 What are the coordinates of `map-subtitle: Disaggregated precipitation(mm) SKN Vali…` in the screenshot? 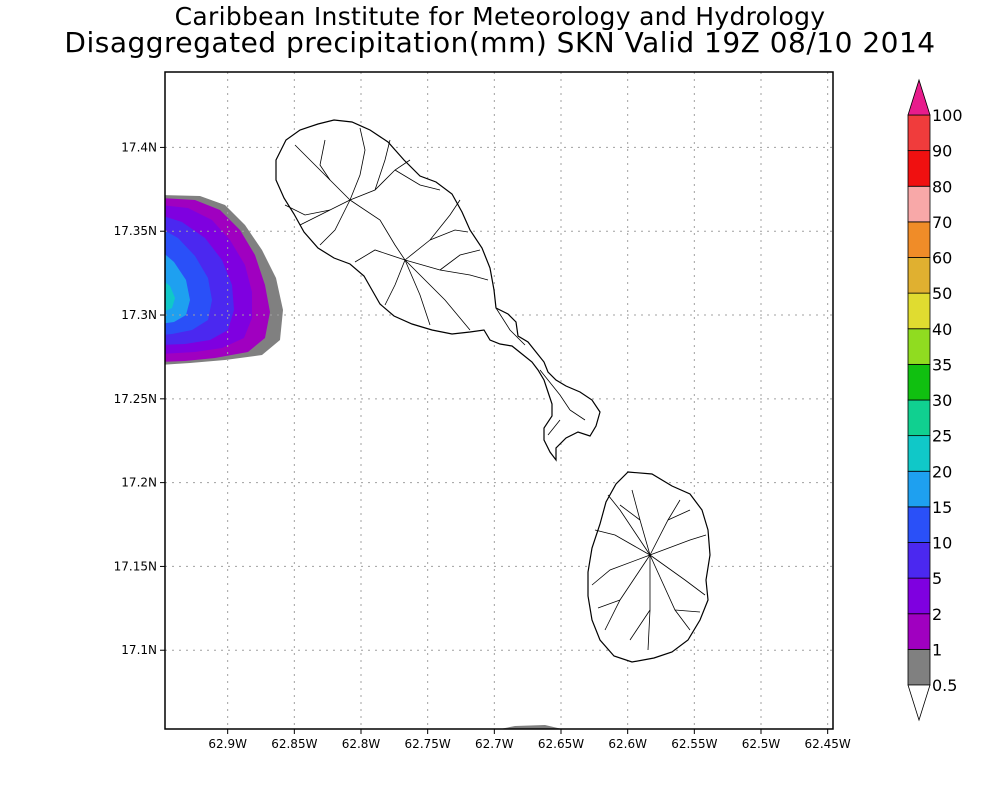 It's located at (500, 42).